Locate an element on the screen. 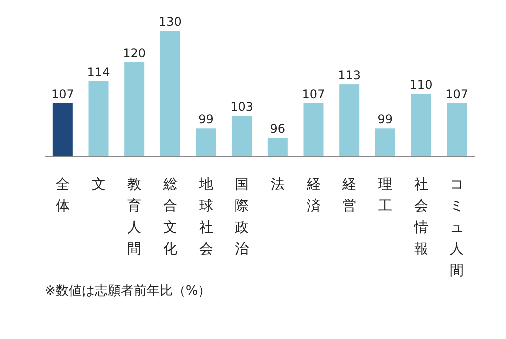  x-label: 経営 is located at coordinates (349, 195).